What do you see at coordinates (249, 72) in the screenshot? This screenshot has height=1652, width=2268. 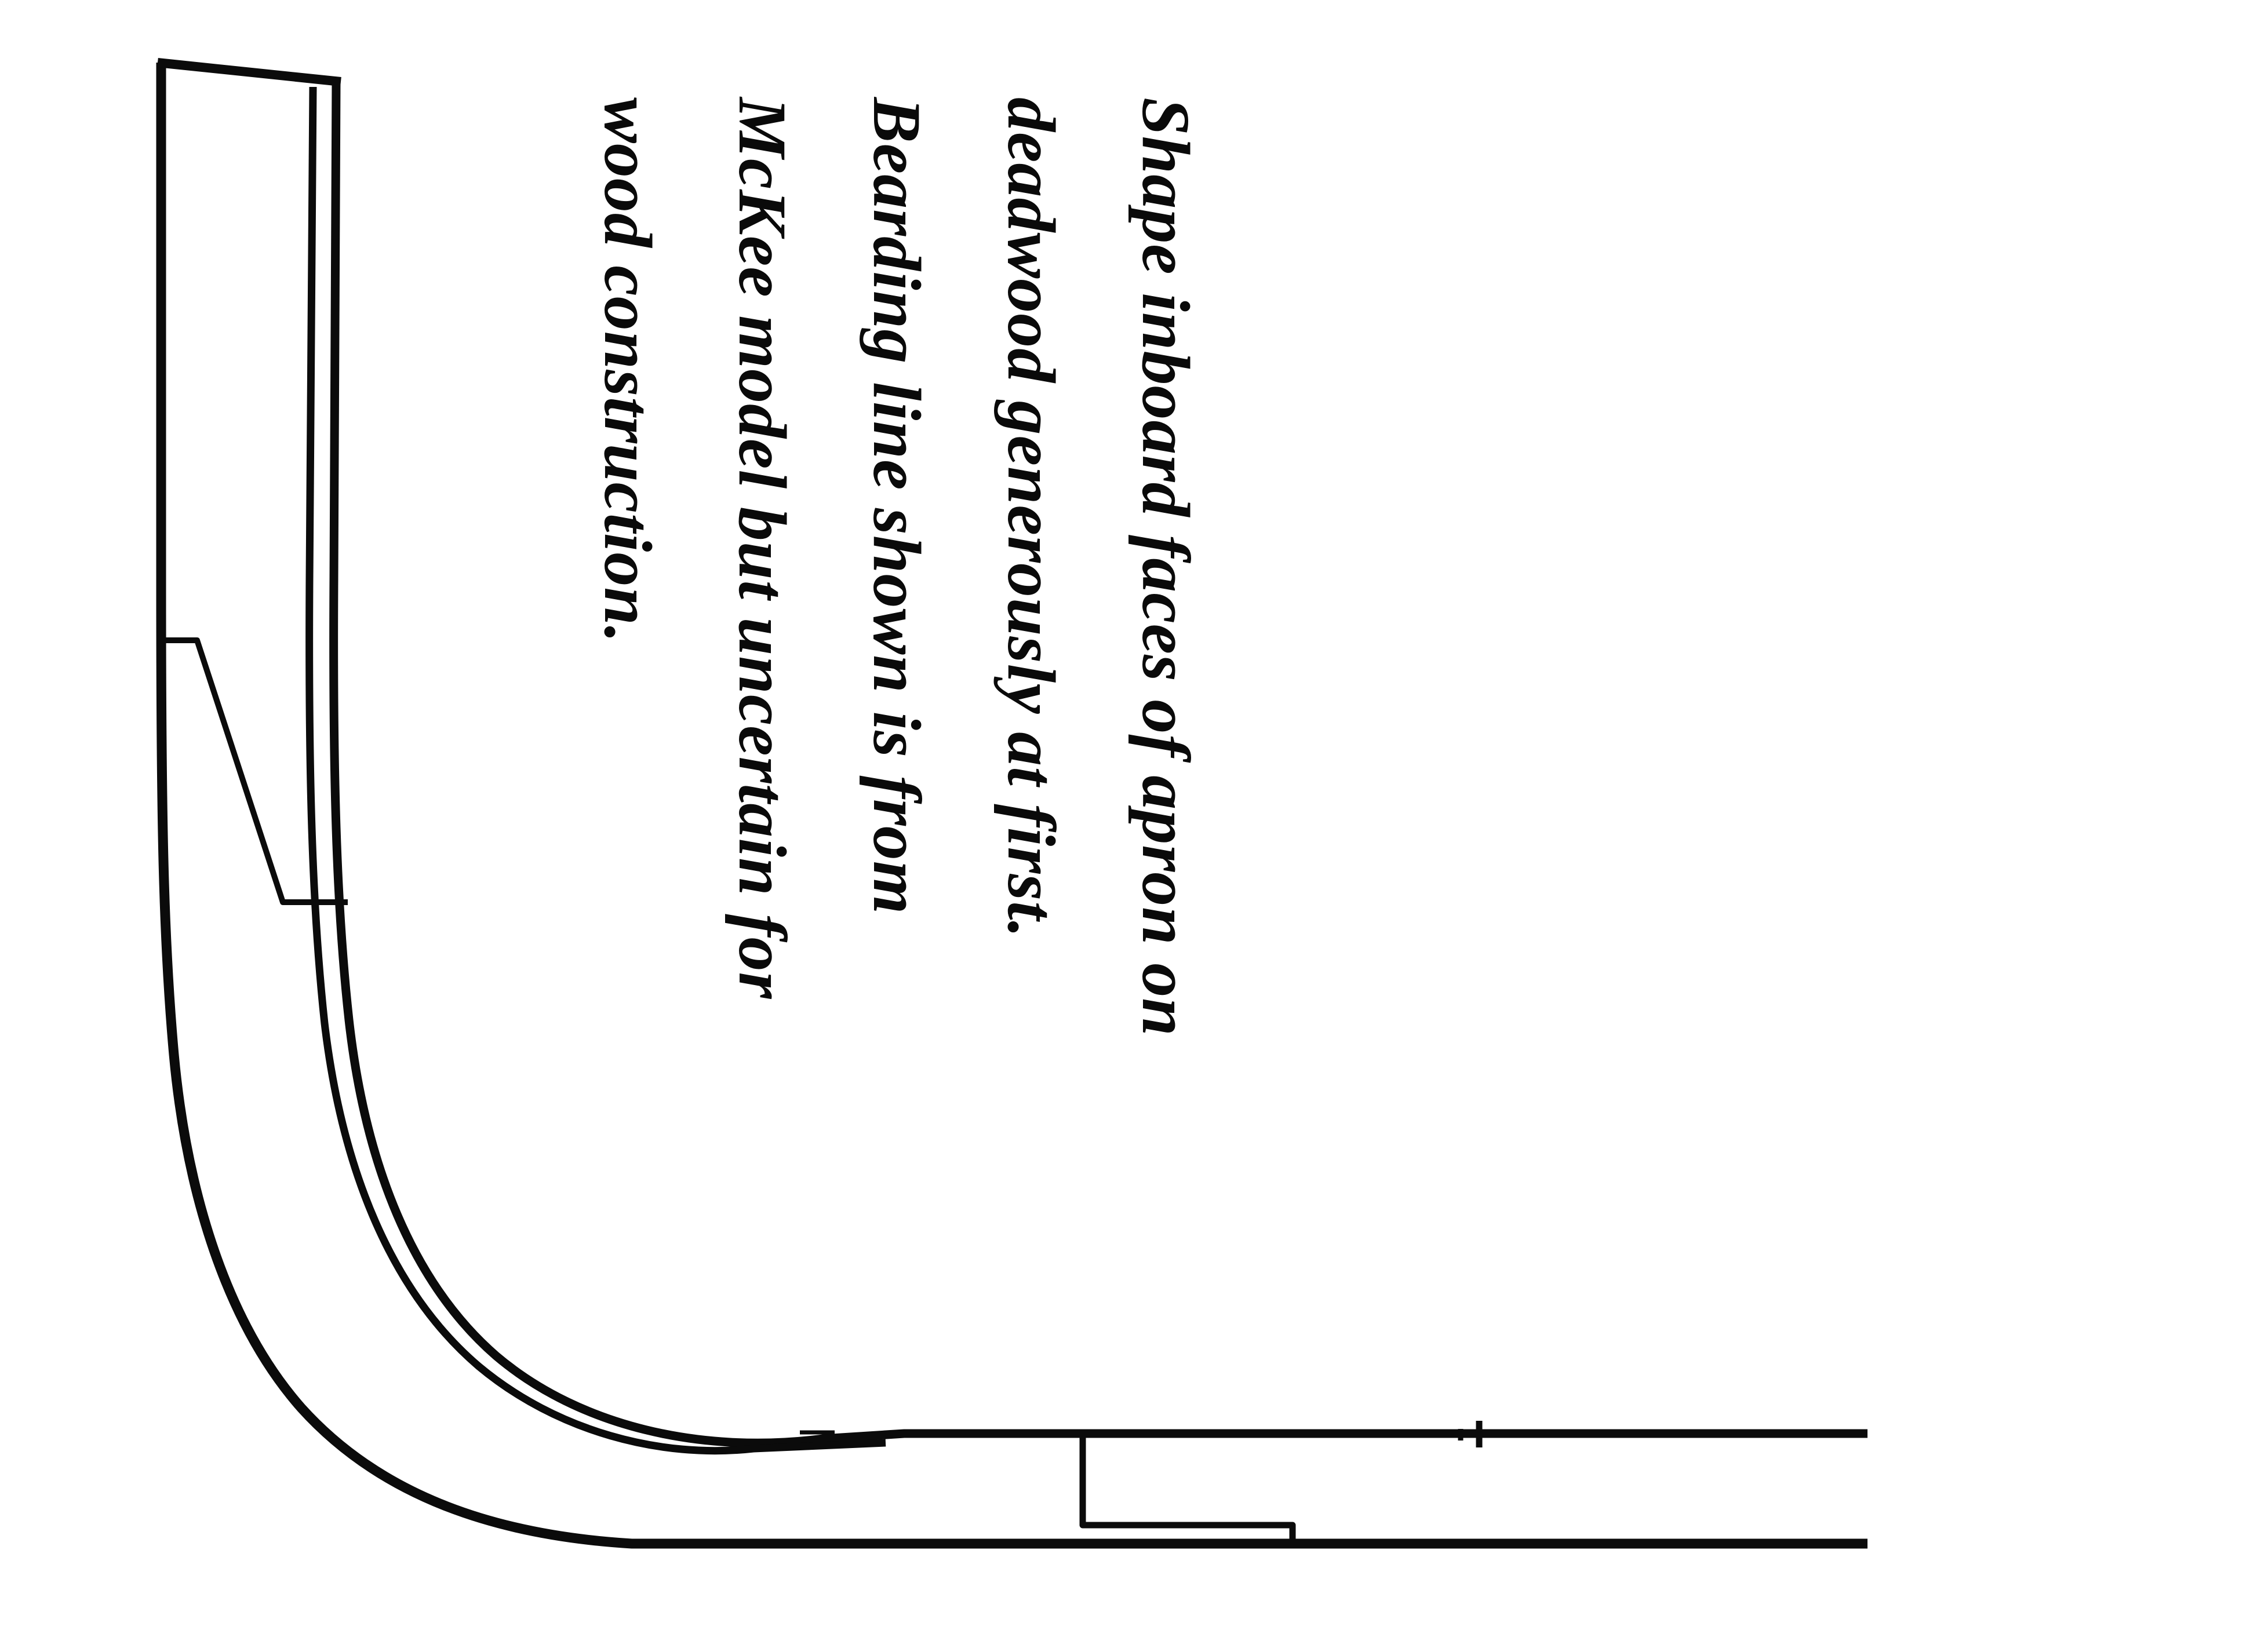 I see `stem-head-top-edge` at bounding box center [249, 72].